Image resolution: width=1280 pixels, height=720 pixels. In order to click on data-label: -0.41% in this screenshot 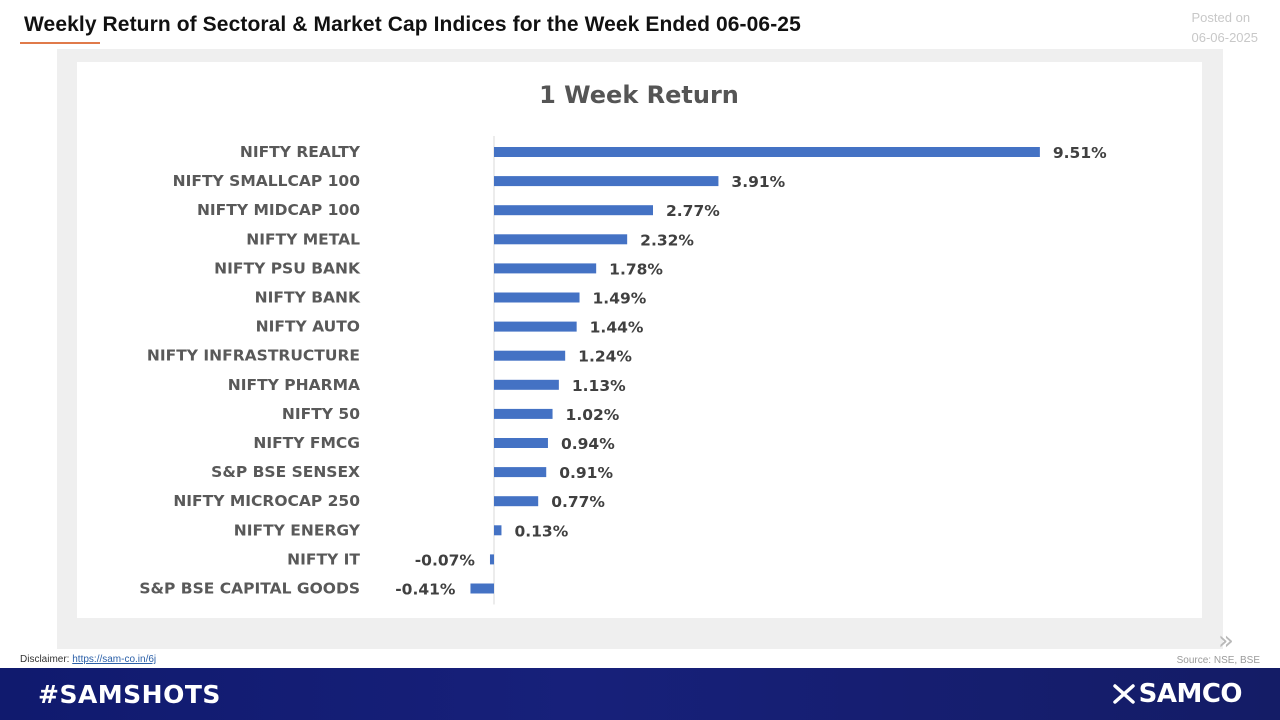, I will do `click(425, 590)`.